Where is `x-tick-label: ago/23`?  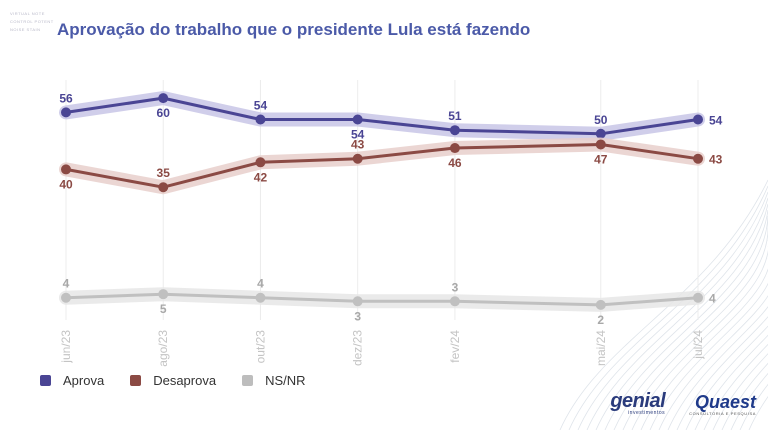
x-tick-label: ago/23 is located at coordinates (163, 348).